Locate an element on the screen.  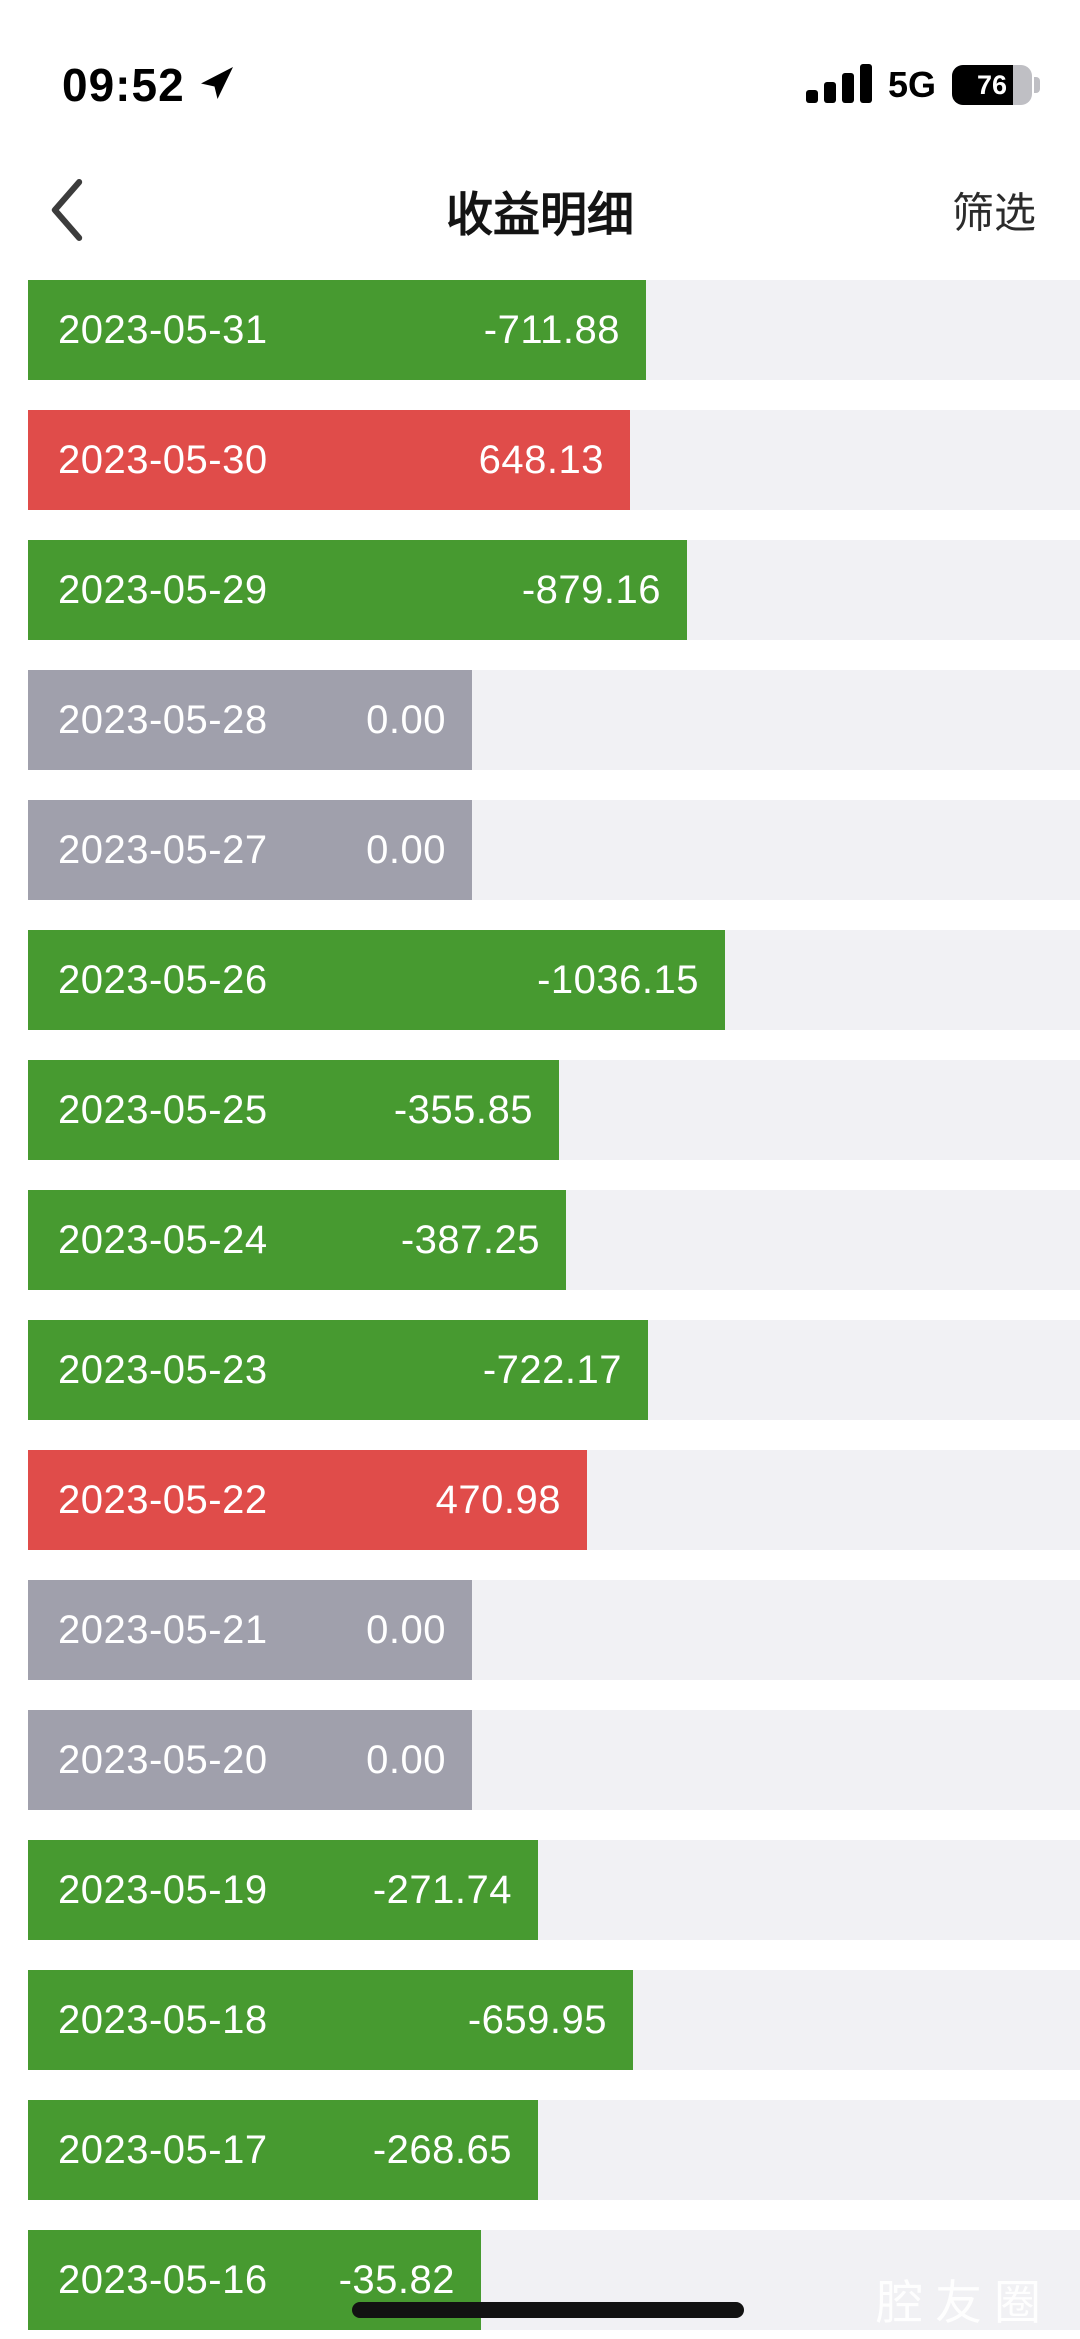
pnl-row: 2023-05-25 -355.85 is located at coordinates (554, 1110).